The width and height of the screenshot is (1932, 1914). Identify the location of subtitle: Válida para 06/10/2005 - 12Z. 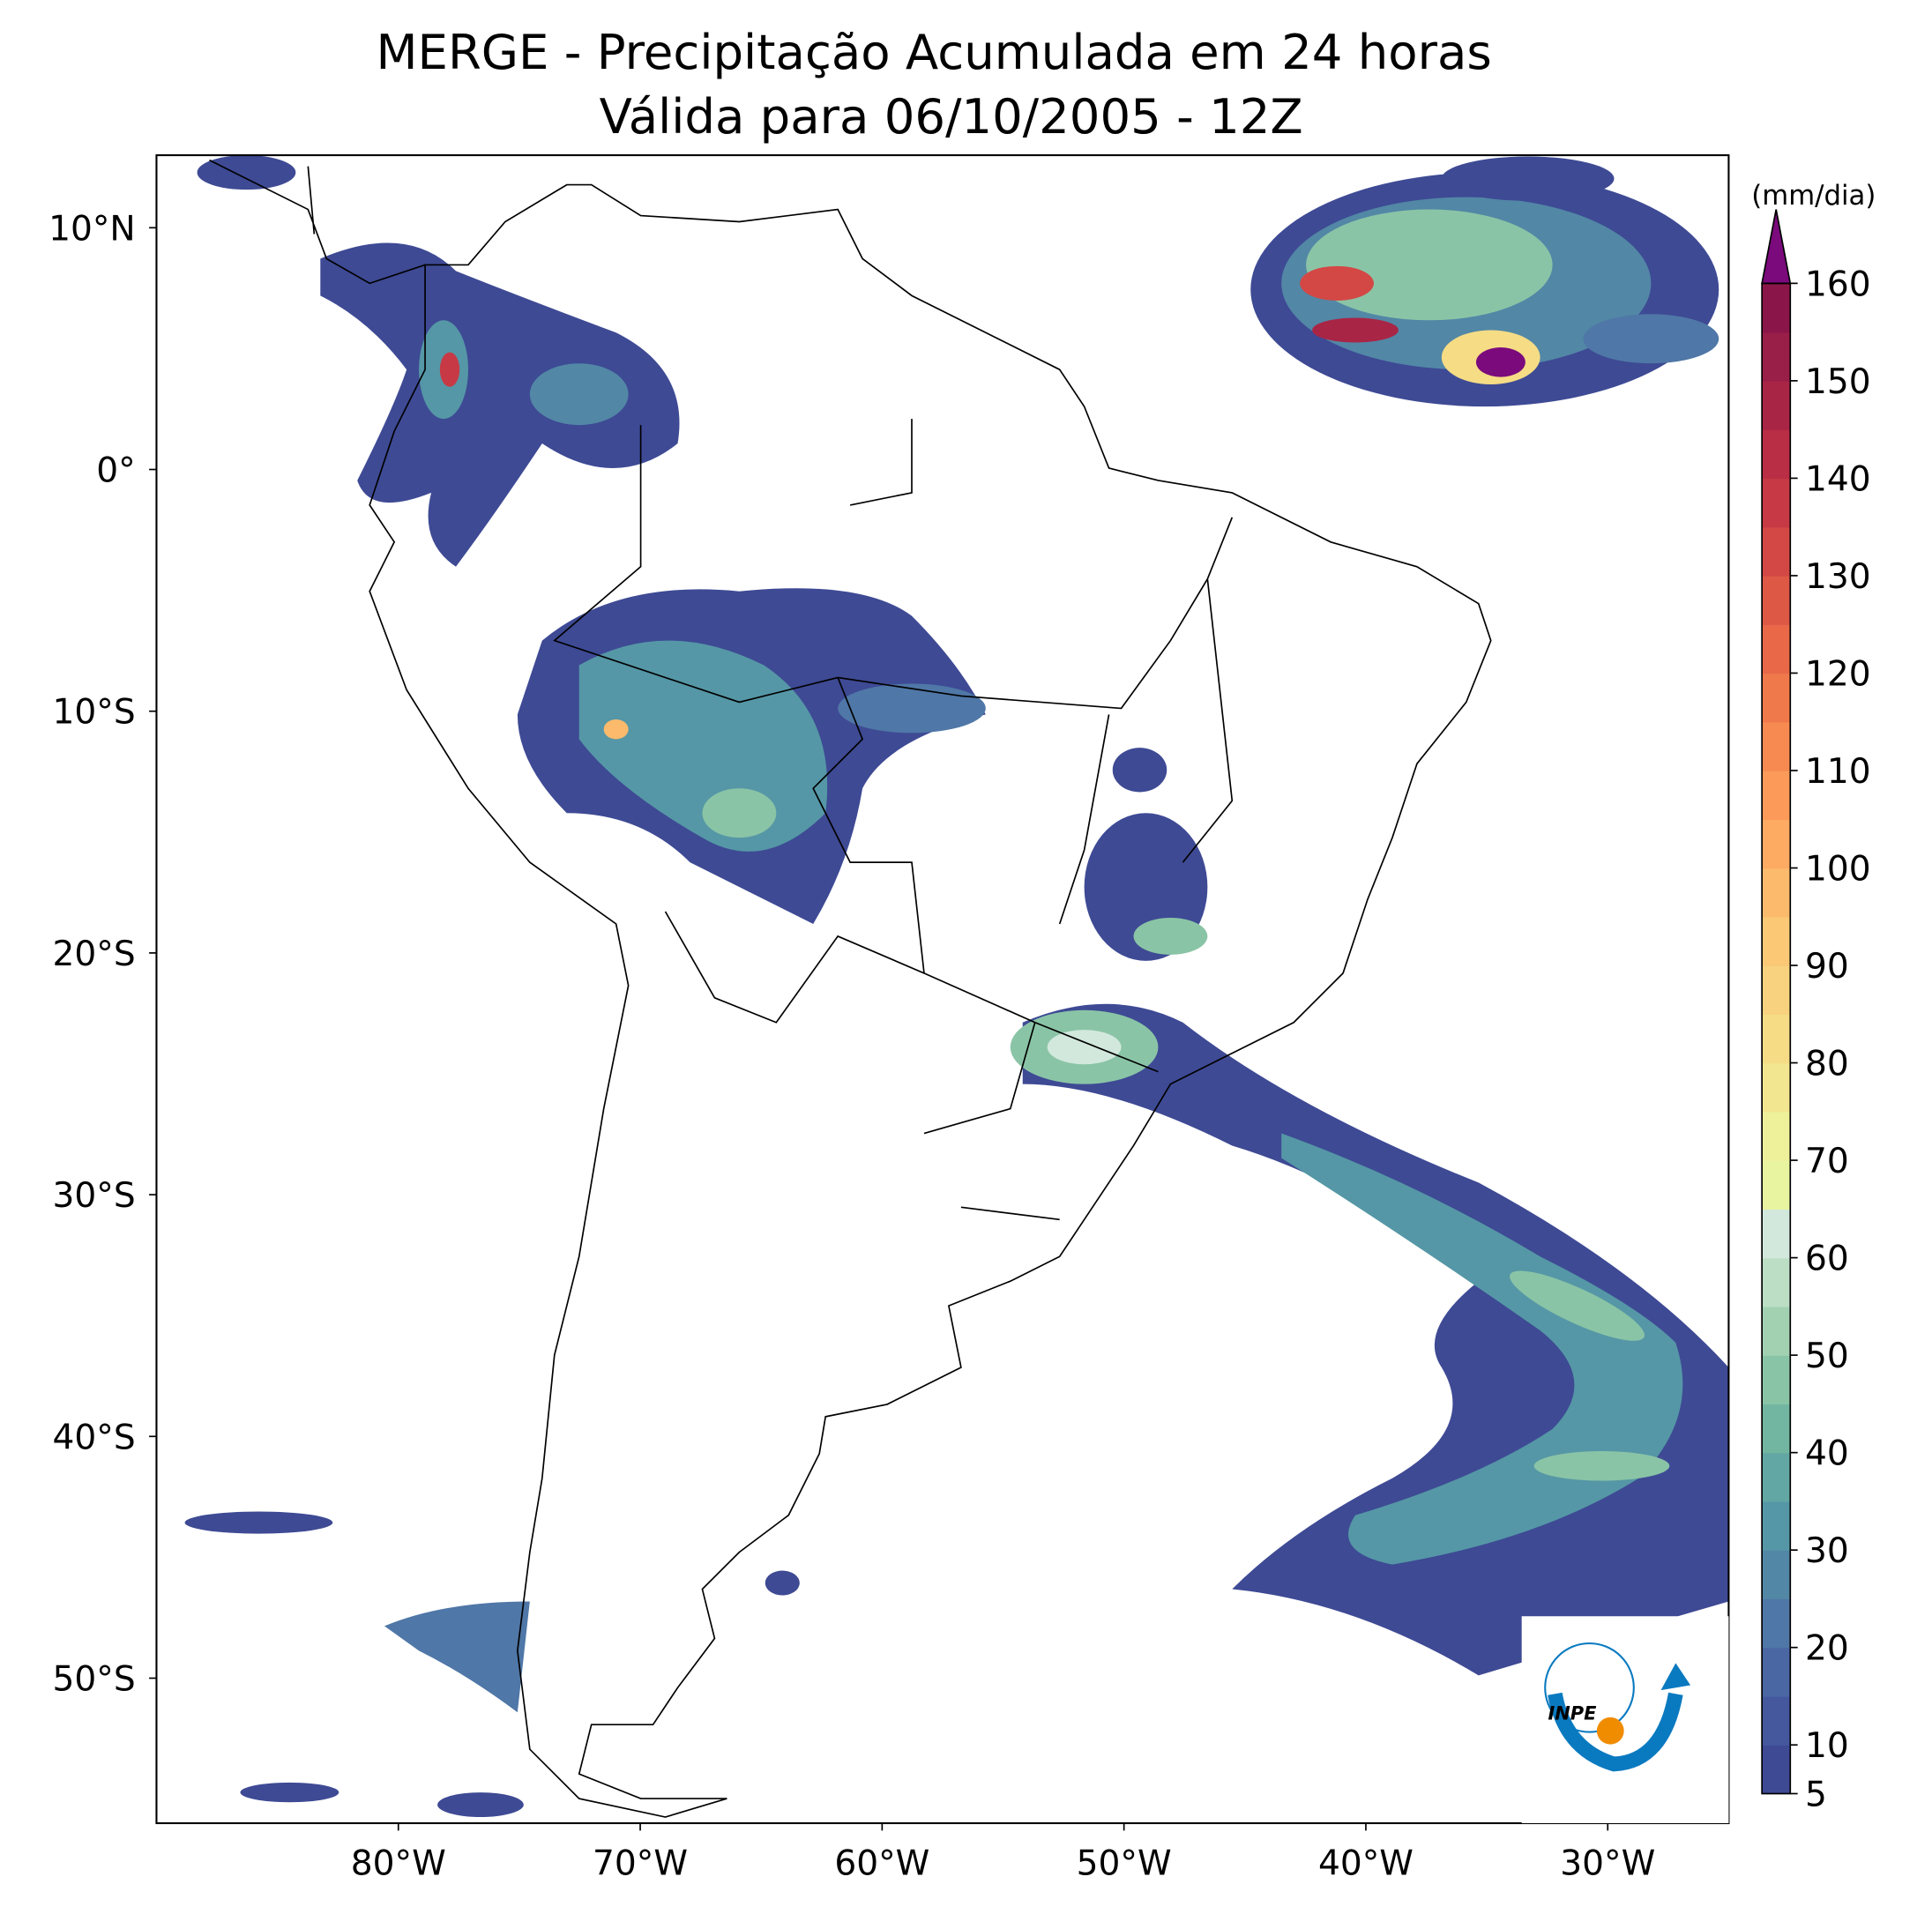
(951, 116).